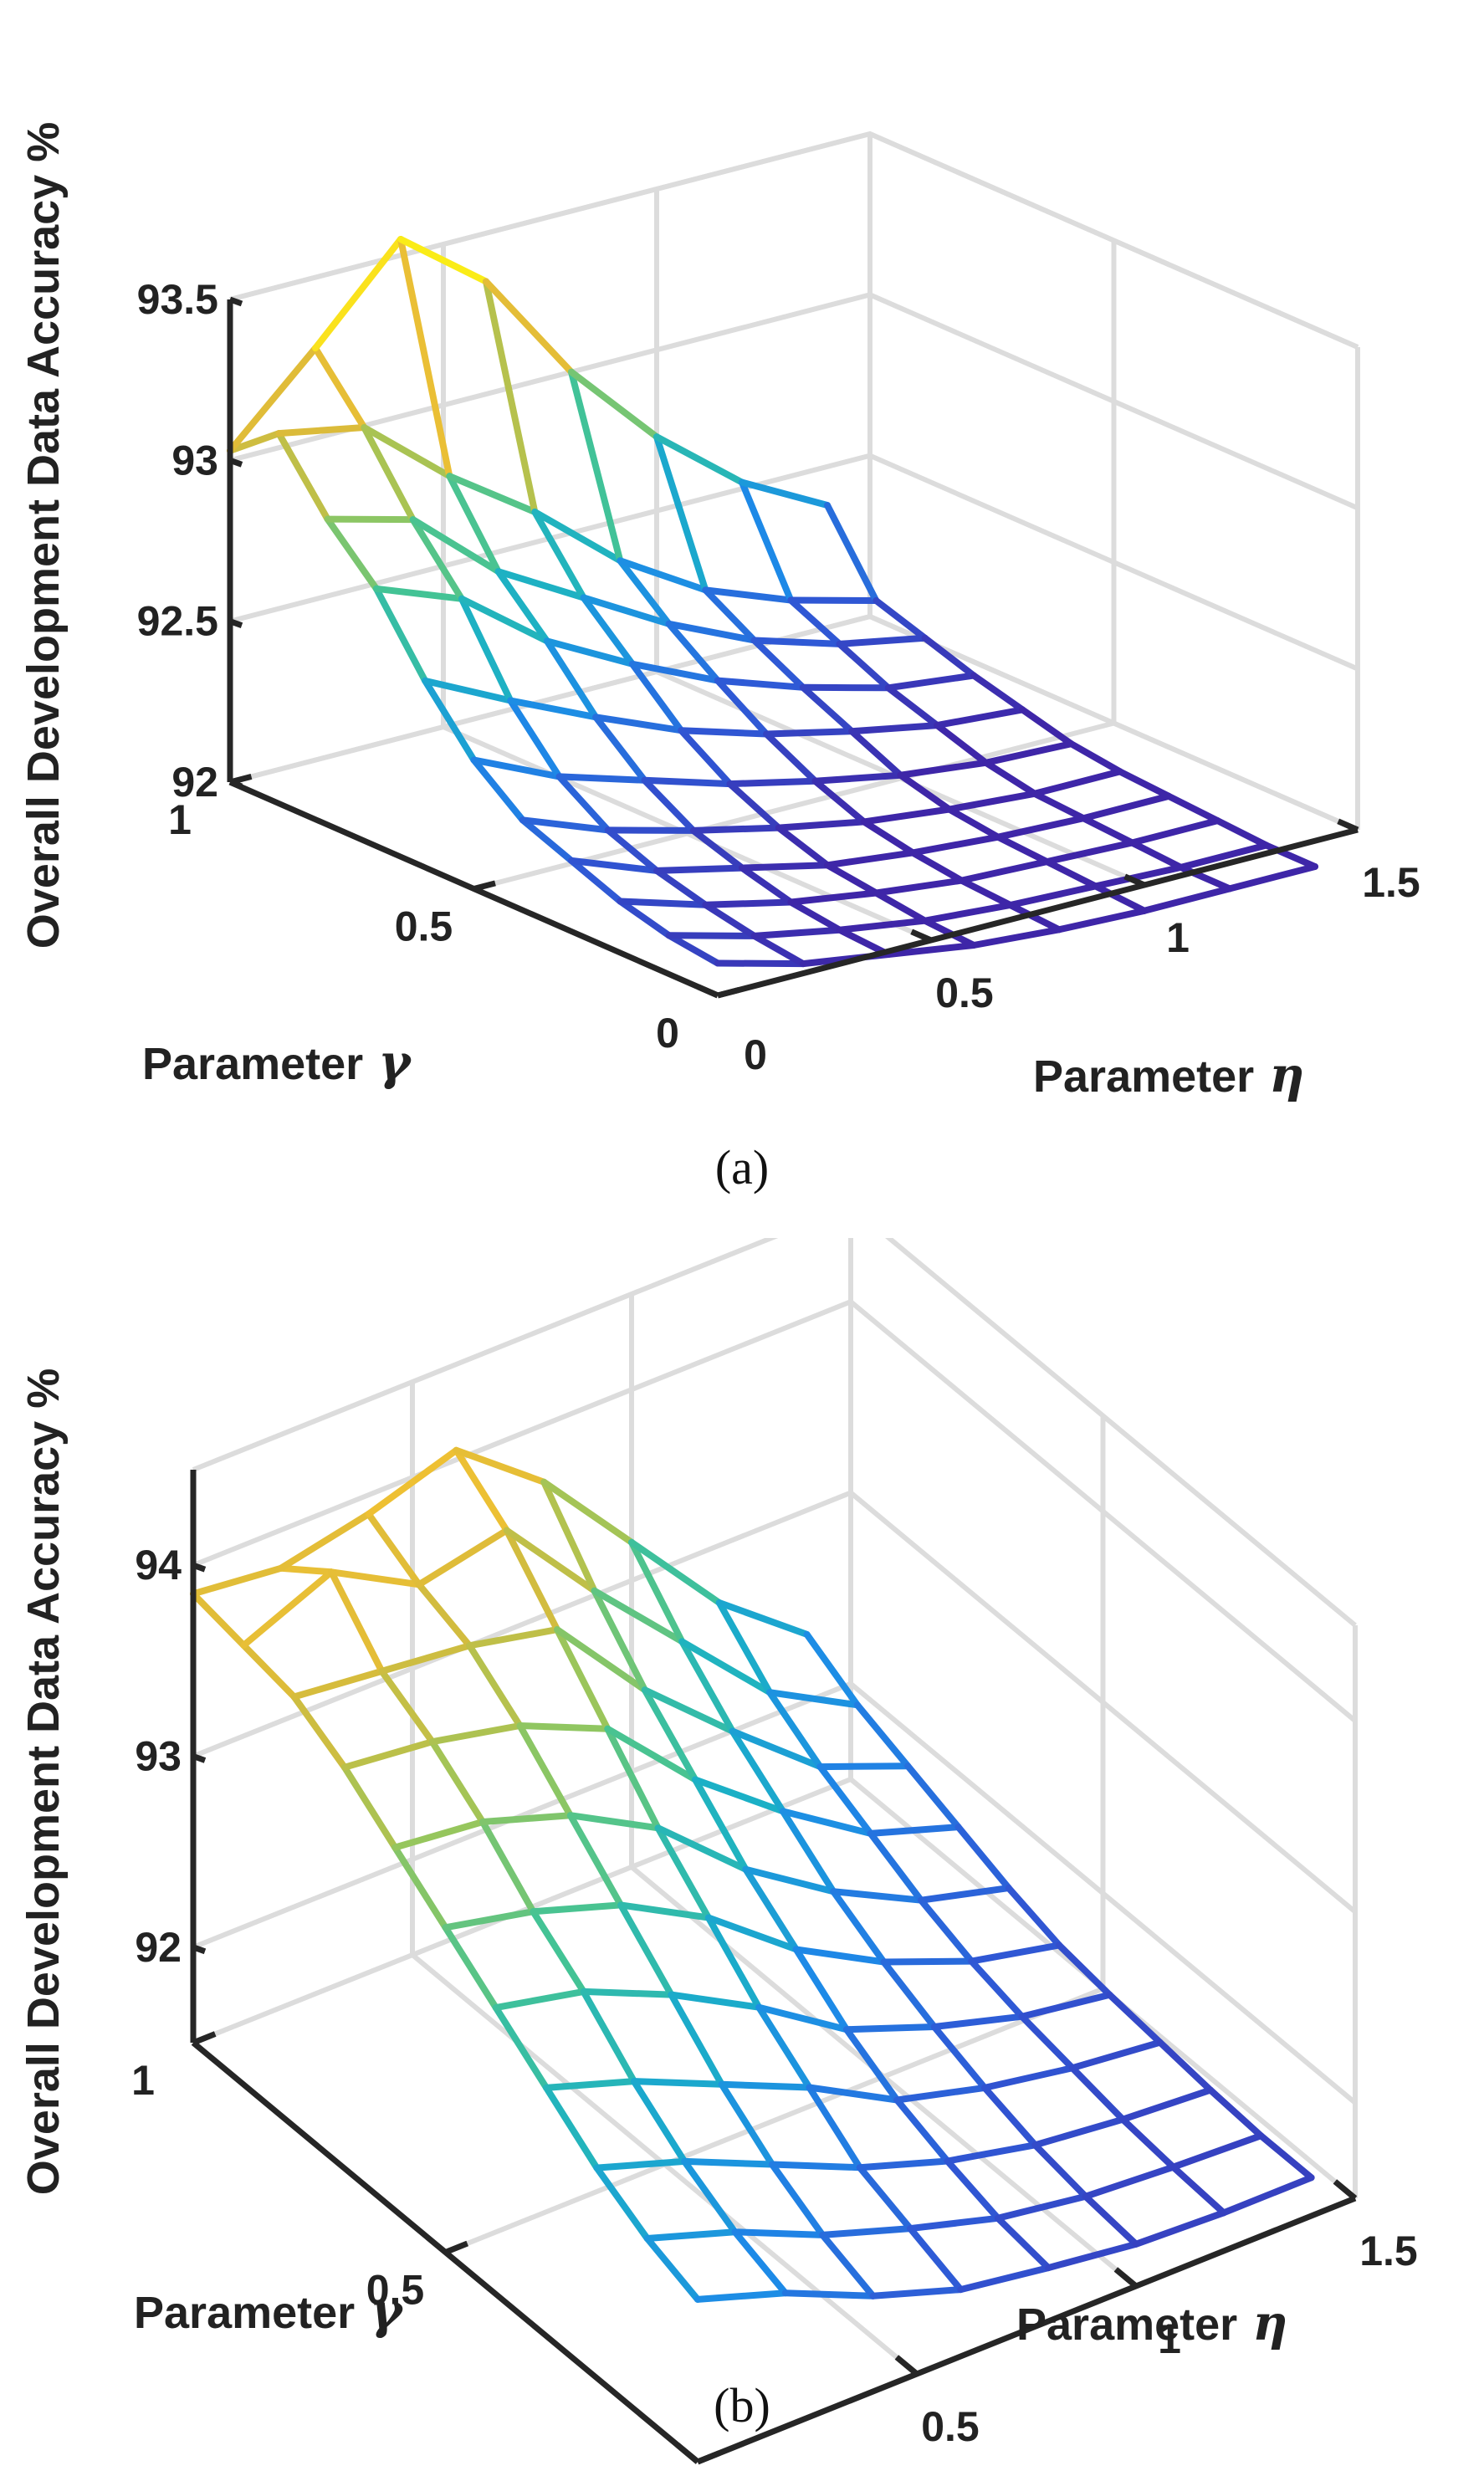 This screenshot has height=2476, width=1484. Describe the element at coordinates (1126, 2325) in the screenshot. I see `eta-axis-title-text: Parameter` at that location.